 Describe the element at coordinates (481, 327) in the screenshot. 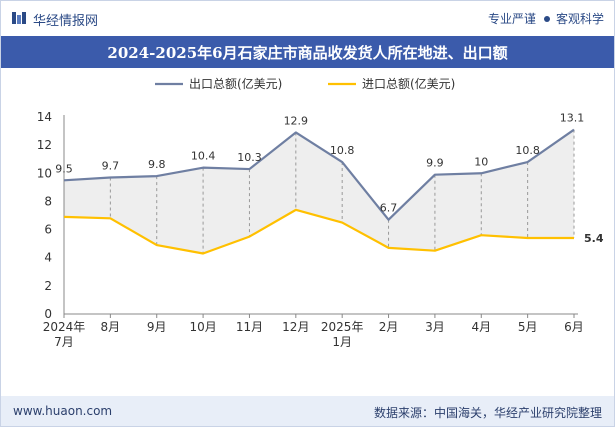

I see `x-tick-label: 4月` at that location.